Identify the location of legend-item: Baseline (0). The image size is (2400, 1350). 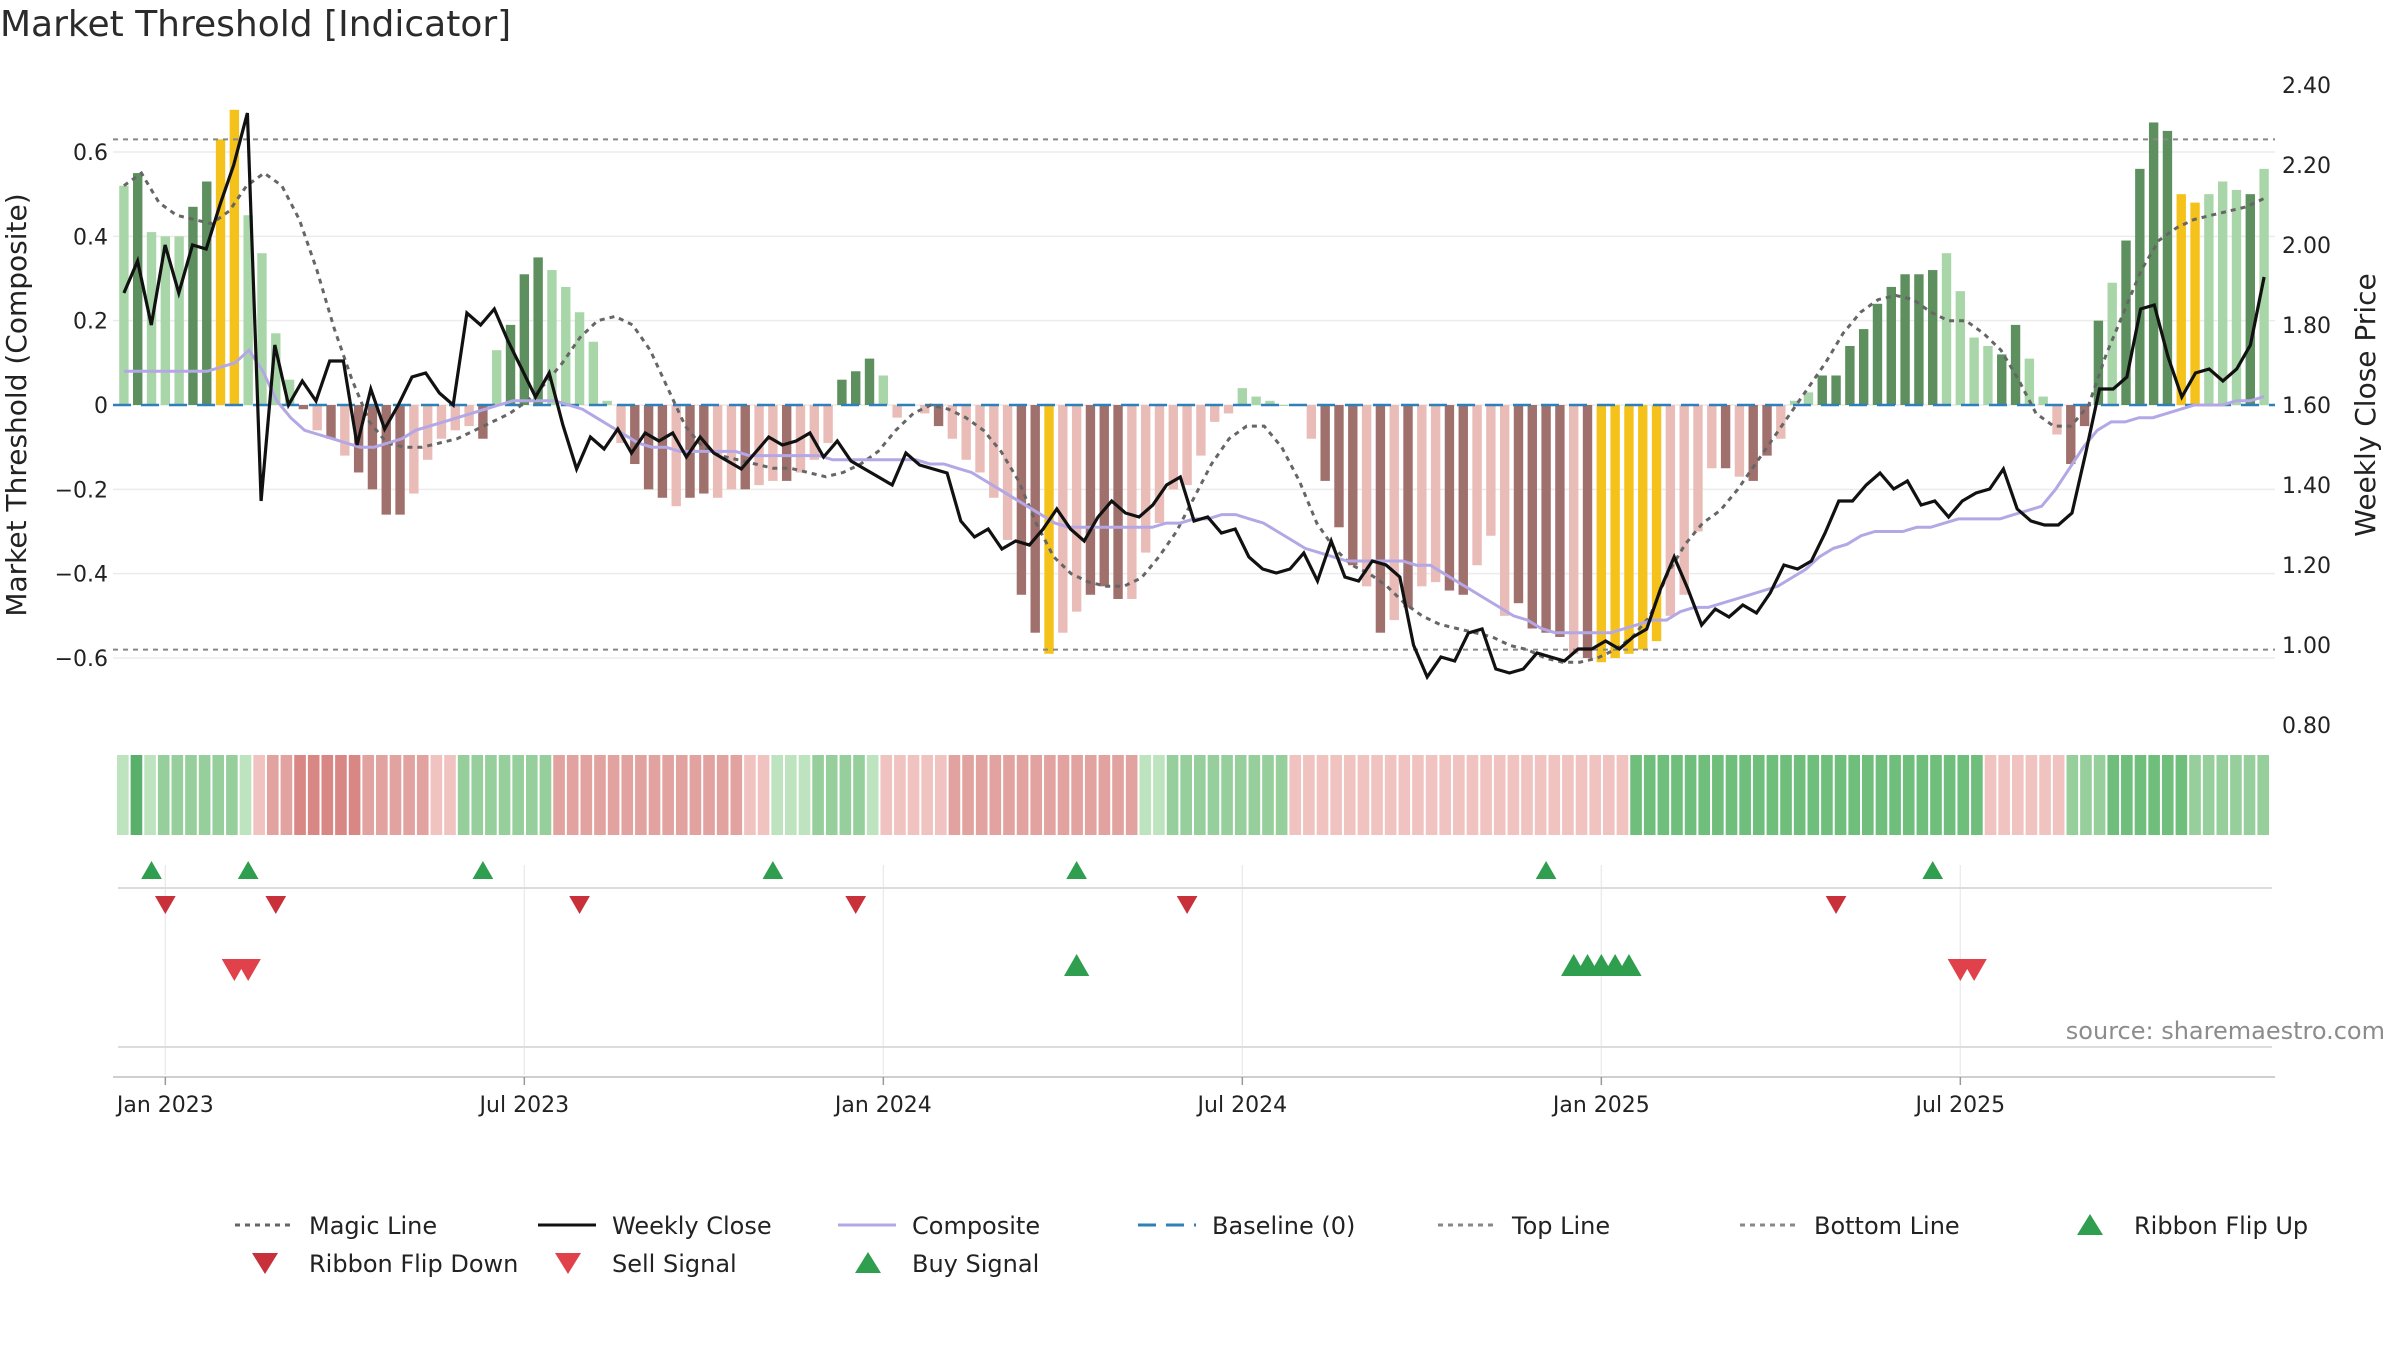
(1246, 1226).